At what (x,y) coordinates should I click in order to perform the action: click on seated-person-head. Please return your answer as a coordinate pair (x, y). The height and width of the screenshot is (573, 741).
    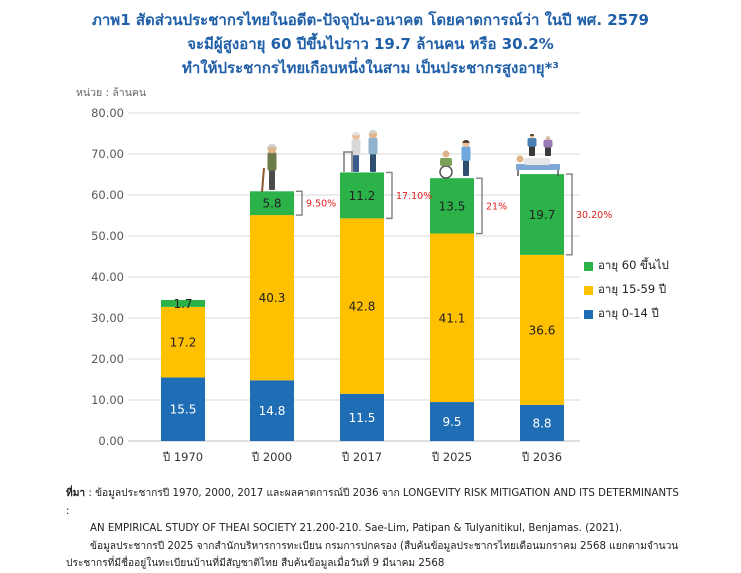
    Looking at the image, I should click on (446, 154).